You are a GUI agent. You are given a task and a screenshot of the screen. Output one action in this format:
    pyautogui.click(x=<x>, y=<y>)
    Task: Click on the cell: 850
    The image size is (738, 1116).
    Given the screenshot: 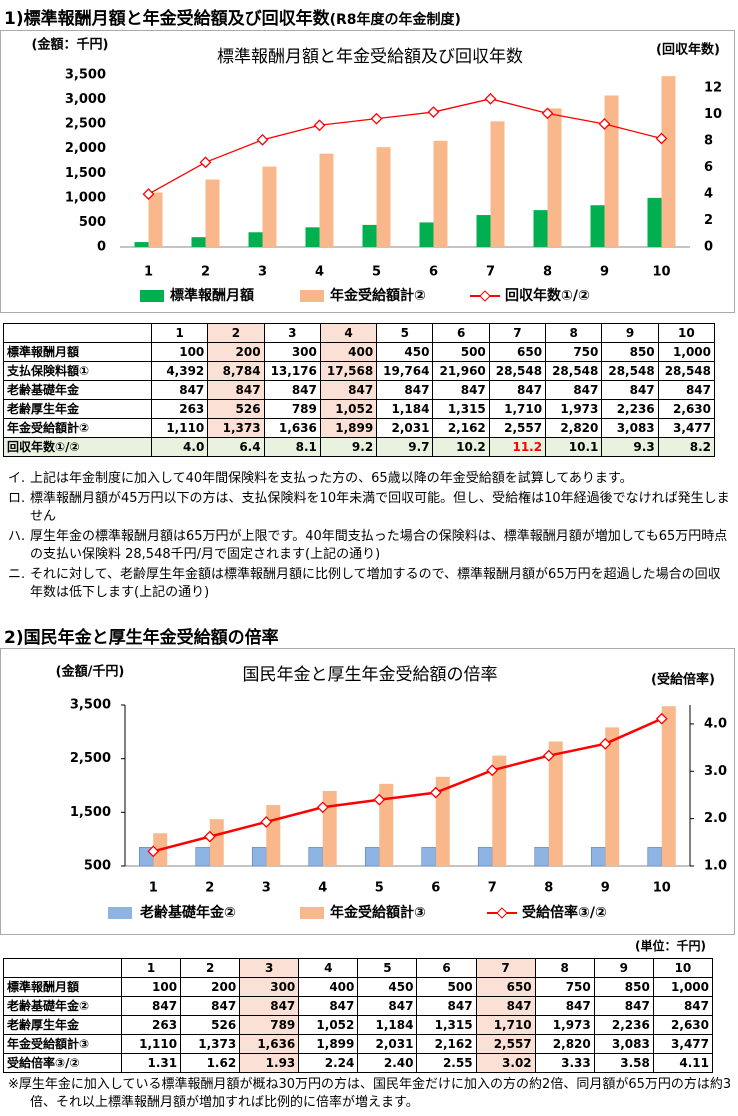 What is the action you would take?
    pyautogui.click(x=630, y=352)
    